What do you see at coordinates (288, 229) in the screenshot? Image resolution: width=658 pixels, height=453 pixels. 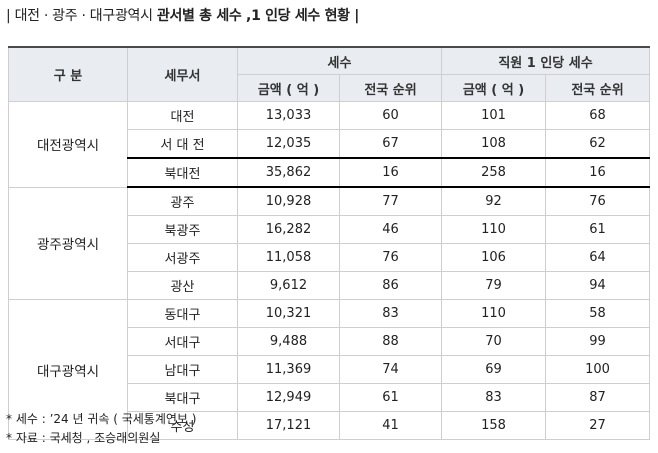 I see `amount-cell: 16,282` at bounding box center [288, 229].